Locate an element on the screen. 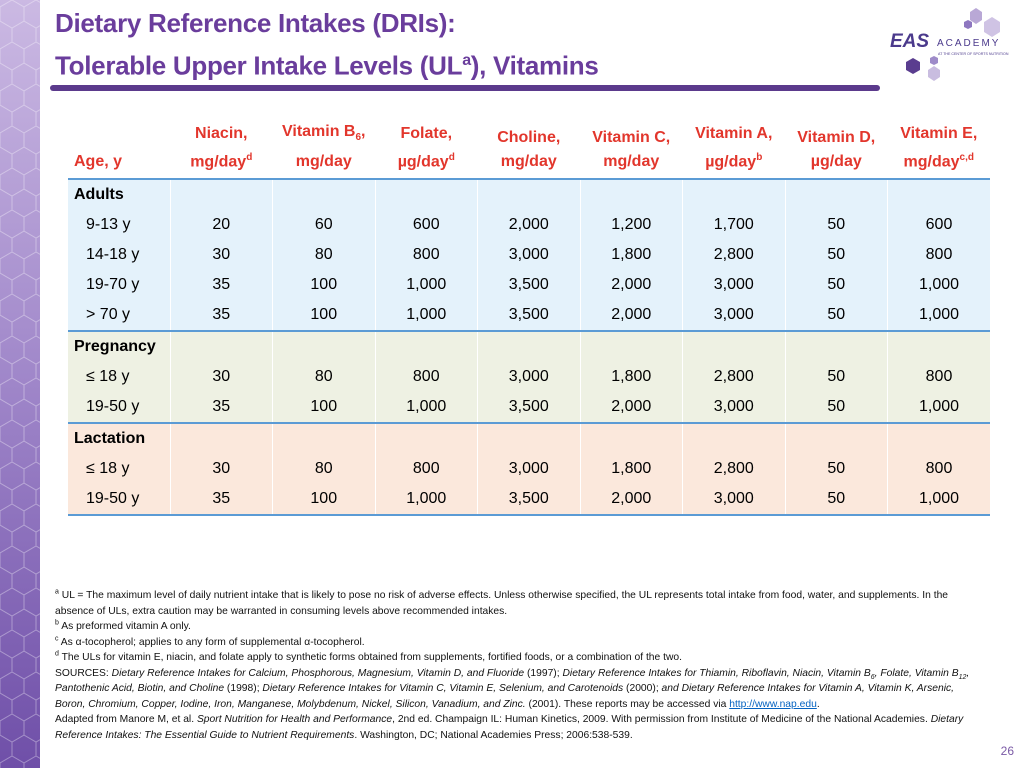 This screenshot has height=768, width=1024. value-cell: 35 is located at coordinates (221, 285).